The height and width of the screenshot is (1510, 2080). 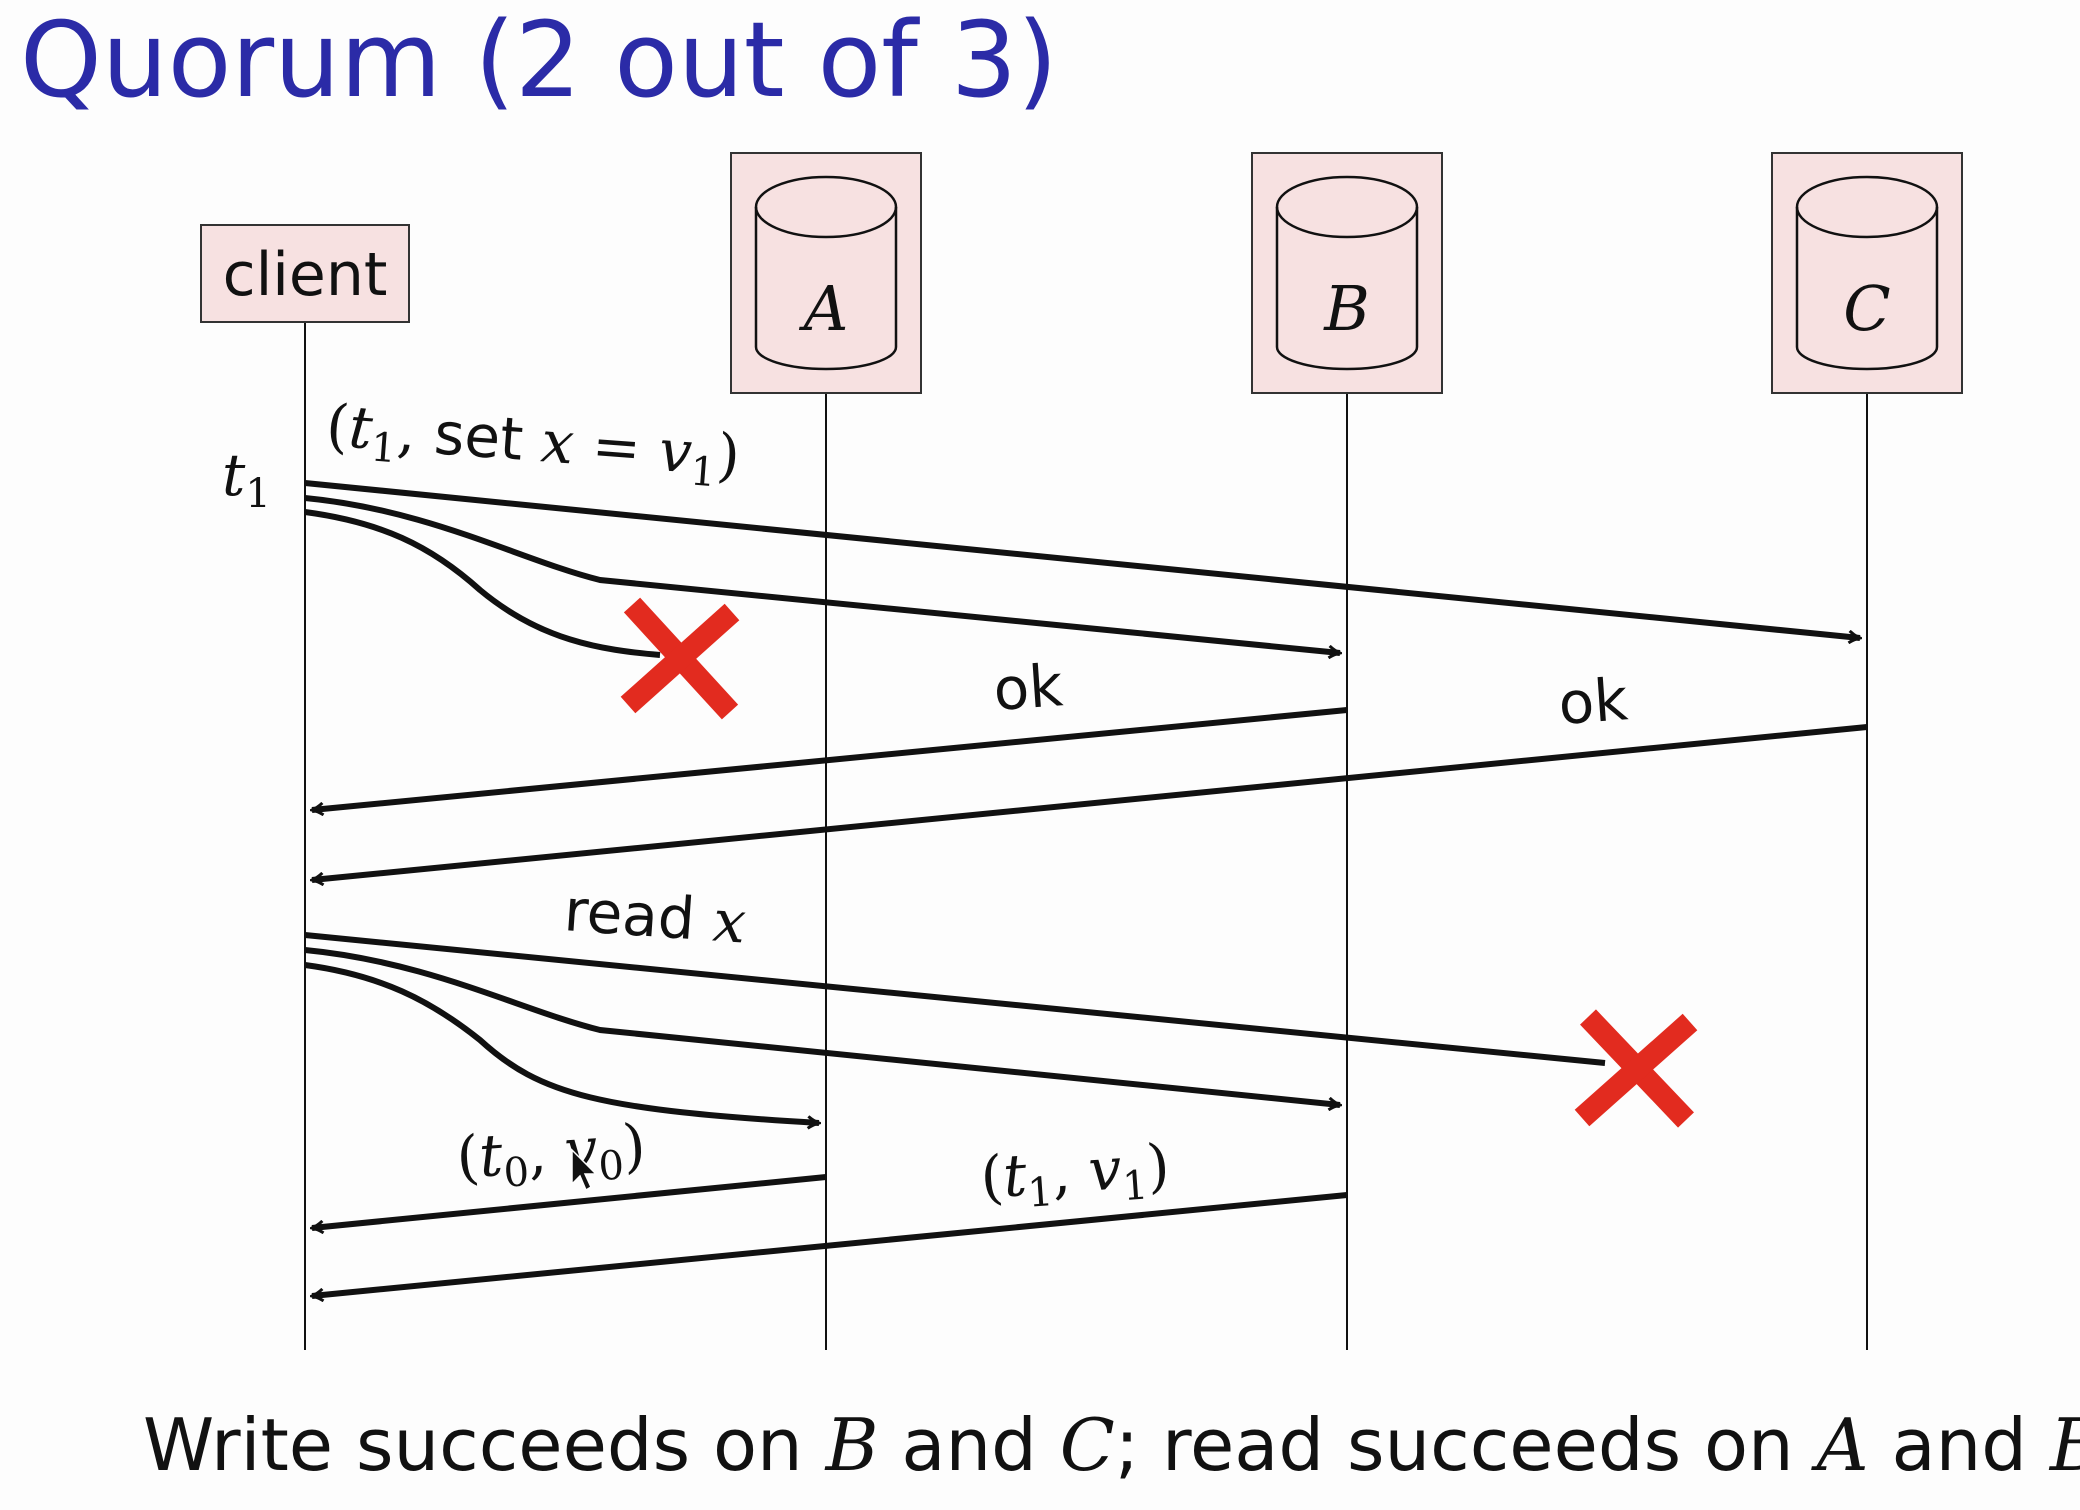 I want to click on read-reply-label-a: (t0, v0), so click(x=551, y=1155).